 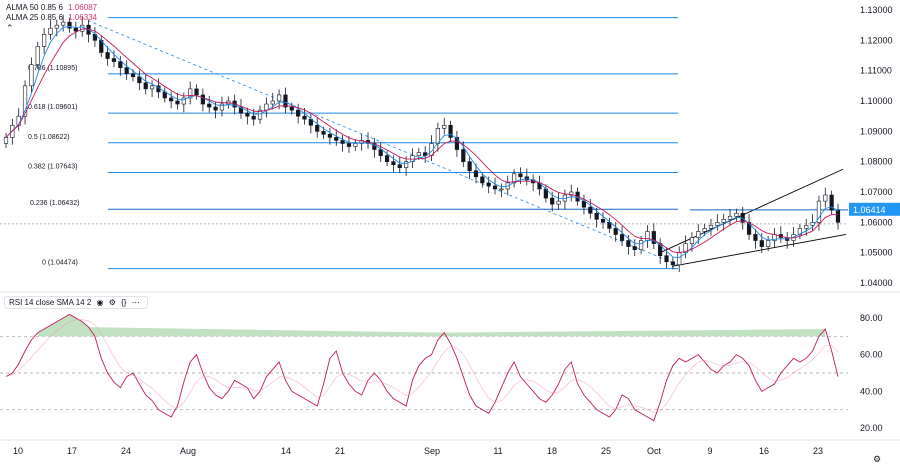 I want to click on alma-50-label: ALMA 50 0.85 6, so click(x=34, y=7).